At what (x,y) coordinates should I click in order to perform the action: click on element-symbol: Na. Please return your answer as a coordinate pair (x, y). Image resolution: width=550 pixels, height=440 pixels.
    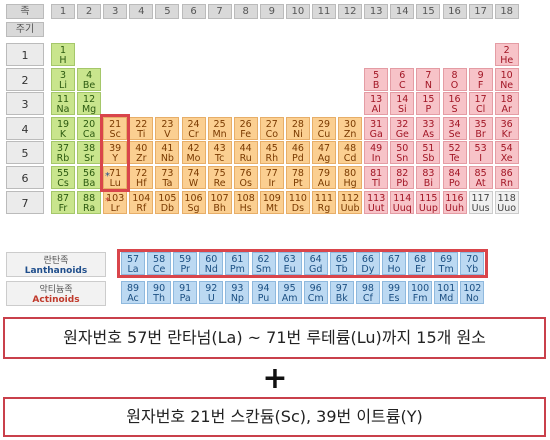
    Looking at the image, I should click on (63, 110).